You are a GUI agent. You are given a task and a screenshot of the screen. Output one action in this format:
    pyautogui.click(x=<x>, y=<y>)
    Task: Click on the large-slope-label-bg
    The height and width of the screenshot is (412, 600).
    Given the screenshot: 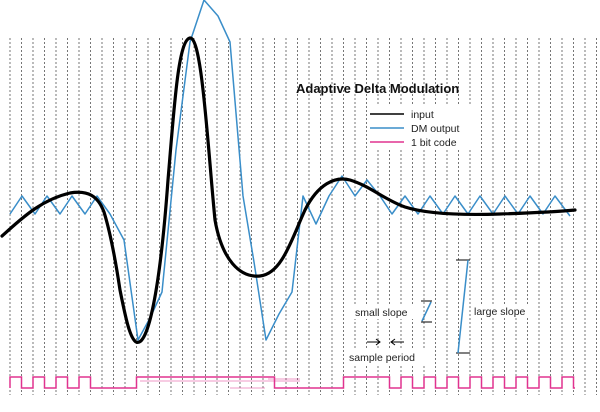 What is the action you would take?
    pyautogui.click(x=503, y=311)
    